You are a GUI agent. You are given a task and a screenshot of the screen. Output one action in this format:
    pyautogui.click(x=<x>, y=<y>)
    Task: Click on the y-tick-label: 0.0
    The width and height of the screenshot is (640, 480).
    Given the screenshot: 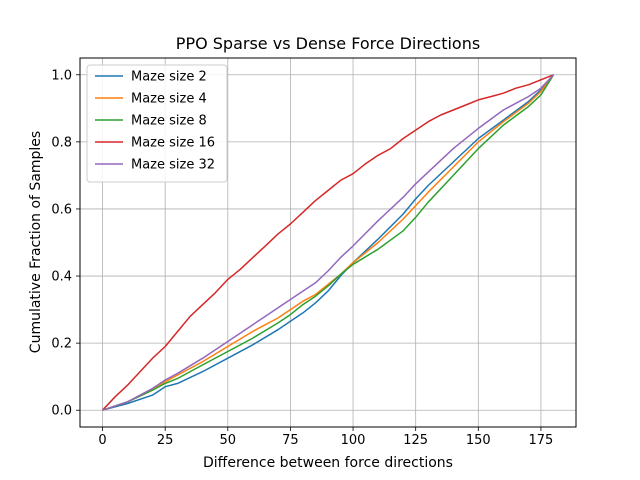 What is the action you would take?
    pyautogui.click(x=61, y=411)
    